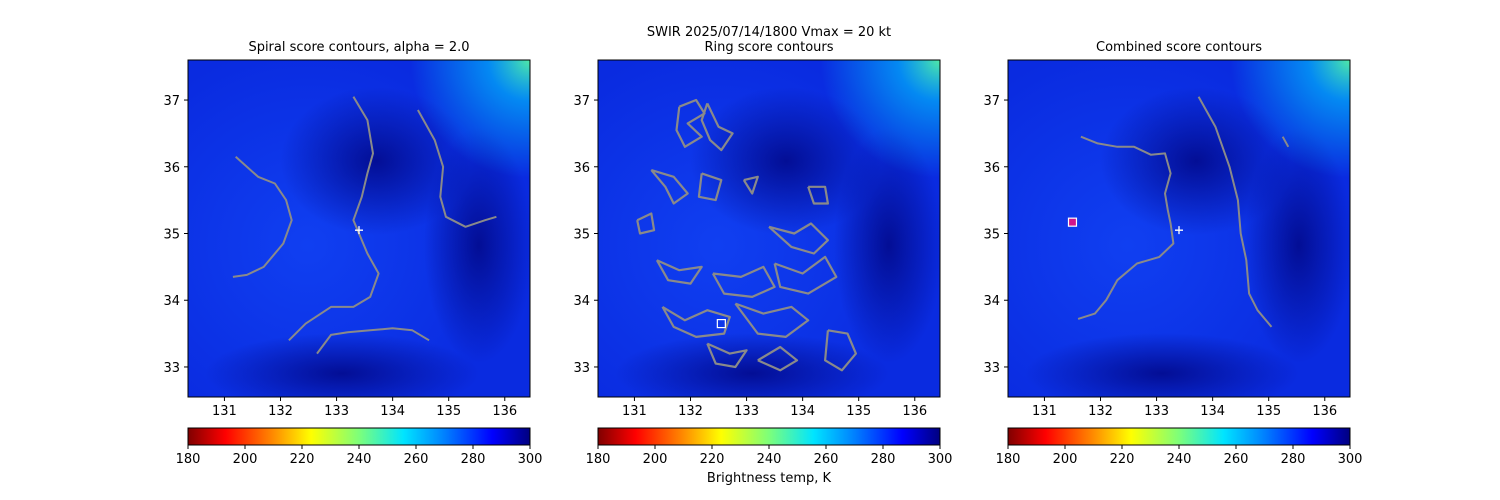 Image resolution: width=1500 pixels, height=500 pixels. I want to click on panel-title: Ring score contours, so click(768, 47).